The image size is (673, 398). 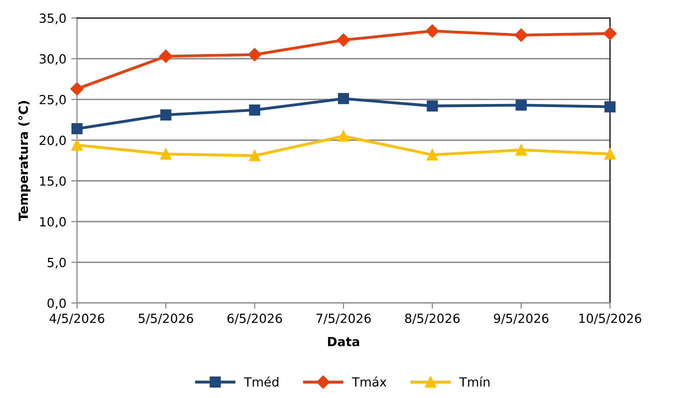 I want to click on x-tick-label: 6/5/2026, so click(x=254, y=319).